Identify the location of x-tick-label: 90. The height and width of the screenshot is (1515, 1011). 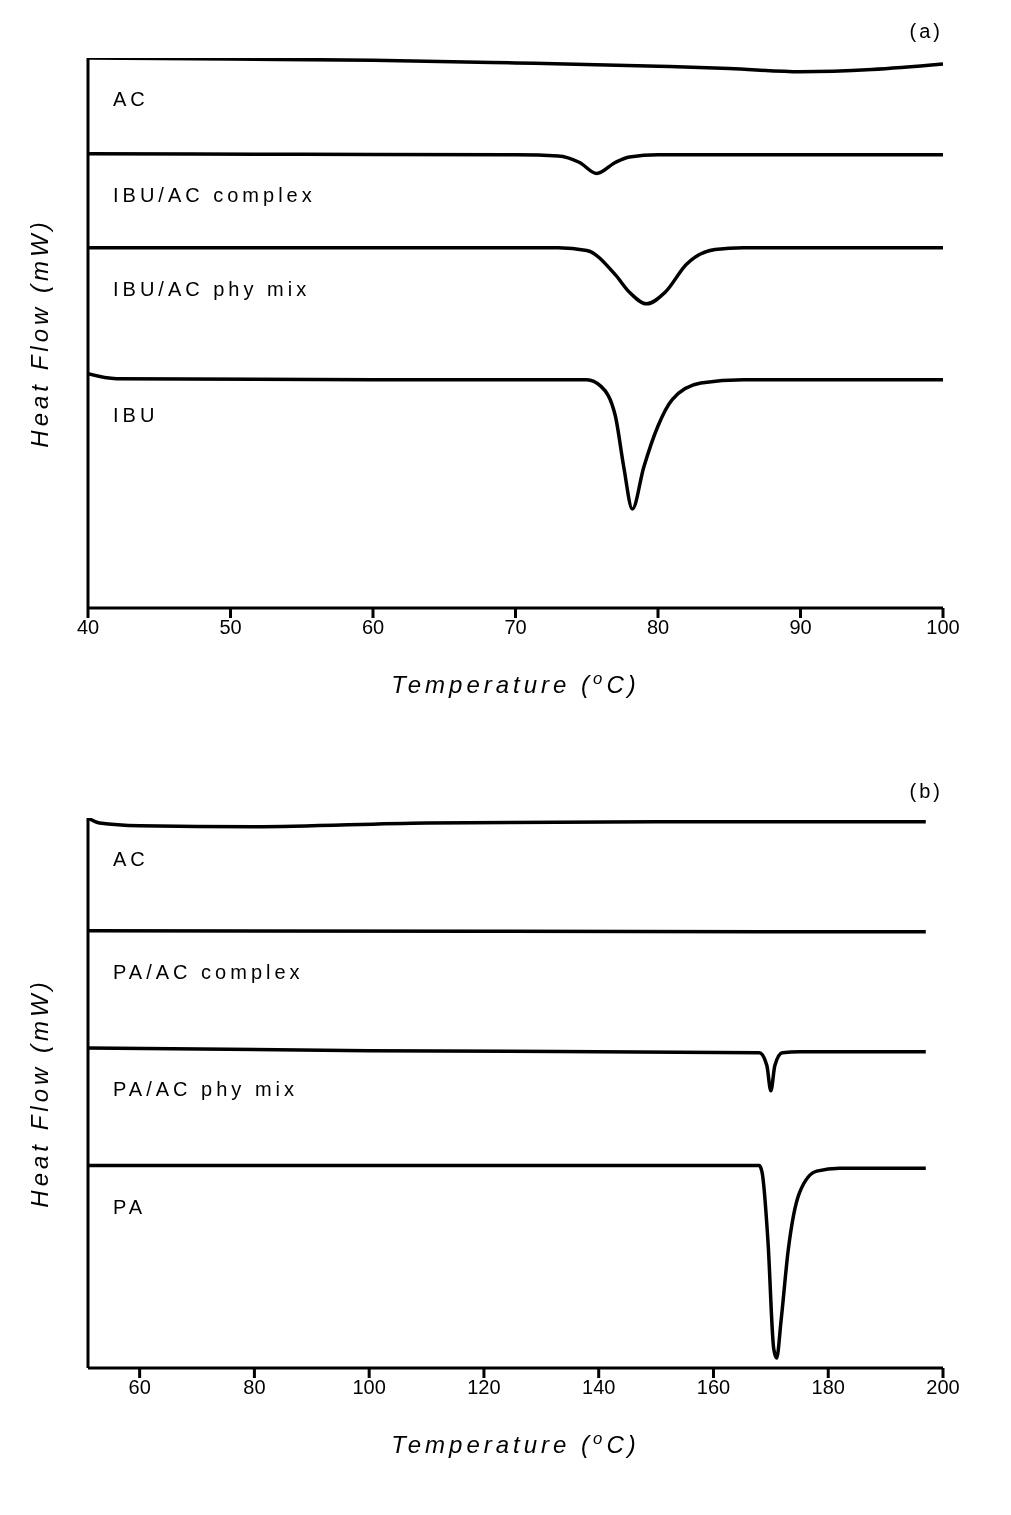
(800, 627).